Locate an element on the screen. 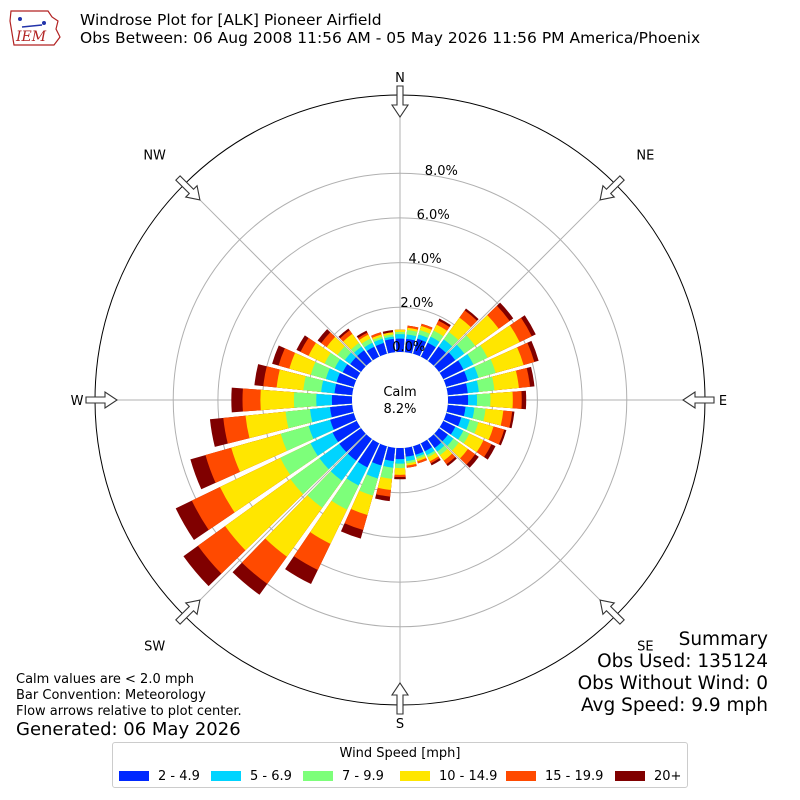 The image size is (800, 800). legend-item: 10 - 14.9 is located at coordinates (448, 776).